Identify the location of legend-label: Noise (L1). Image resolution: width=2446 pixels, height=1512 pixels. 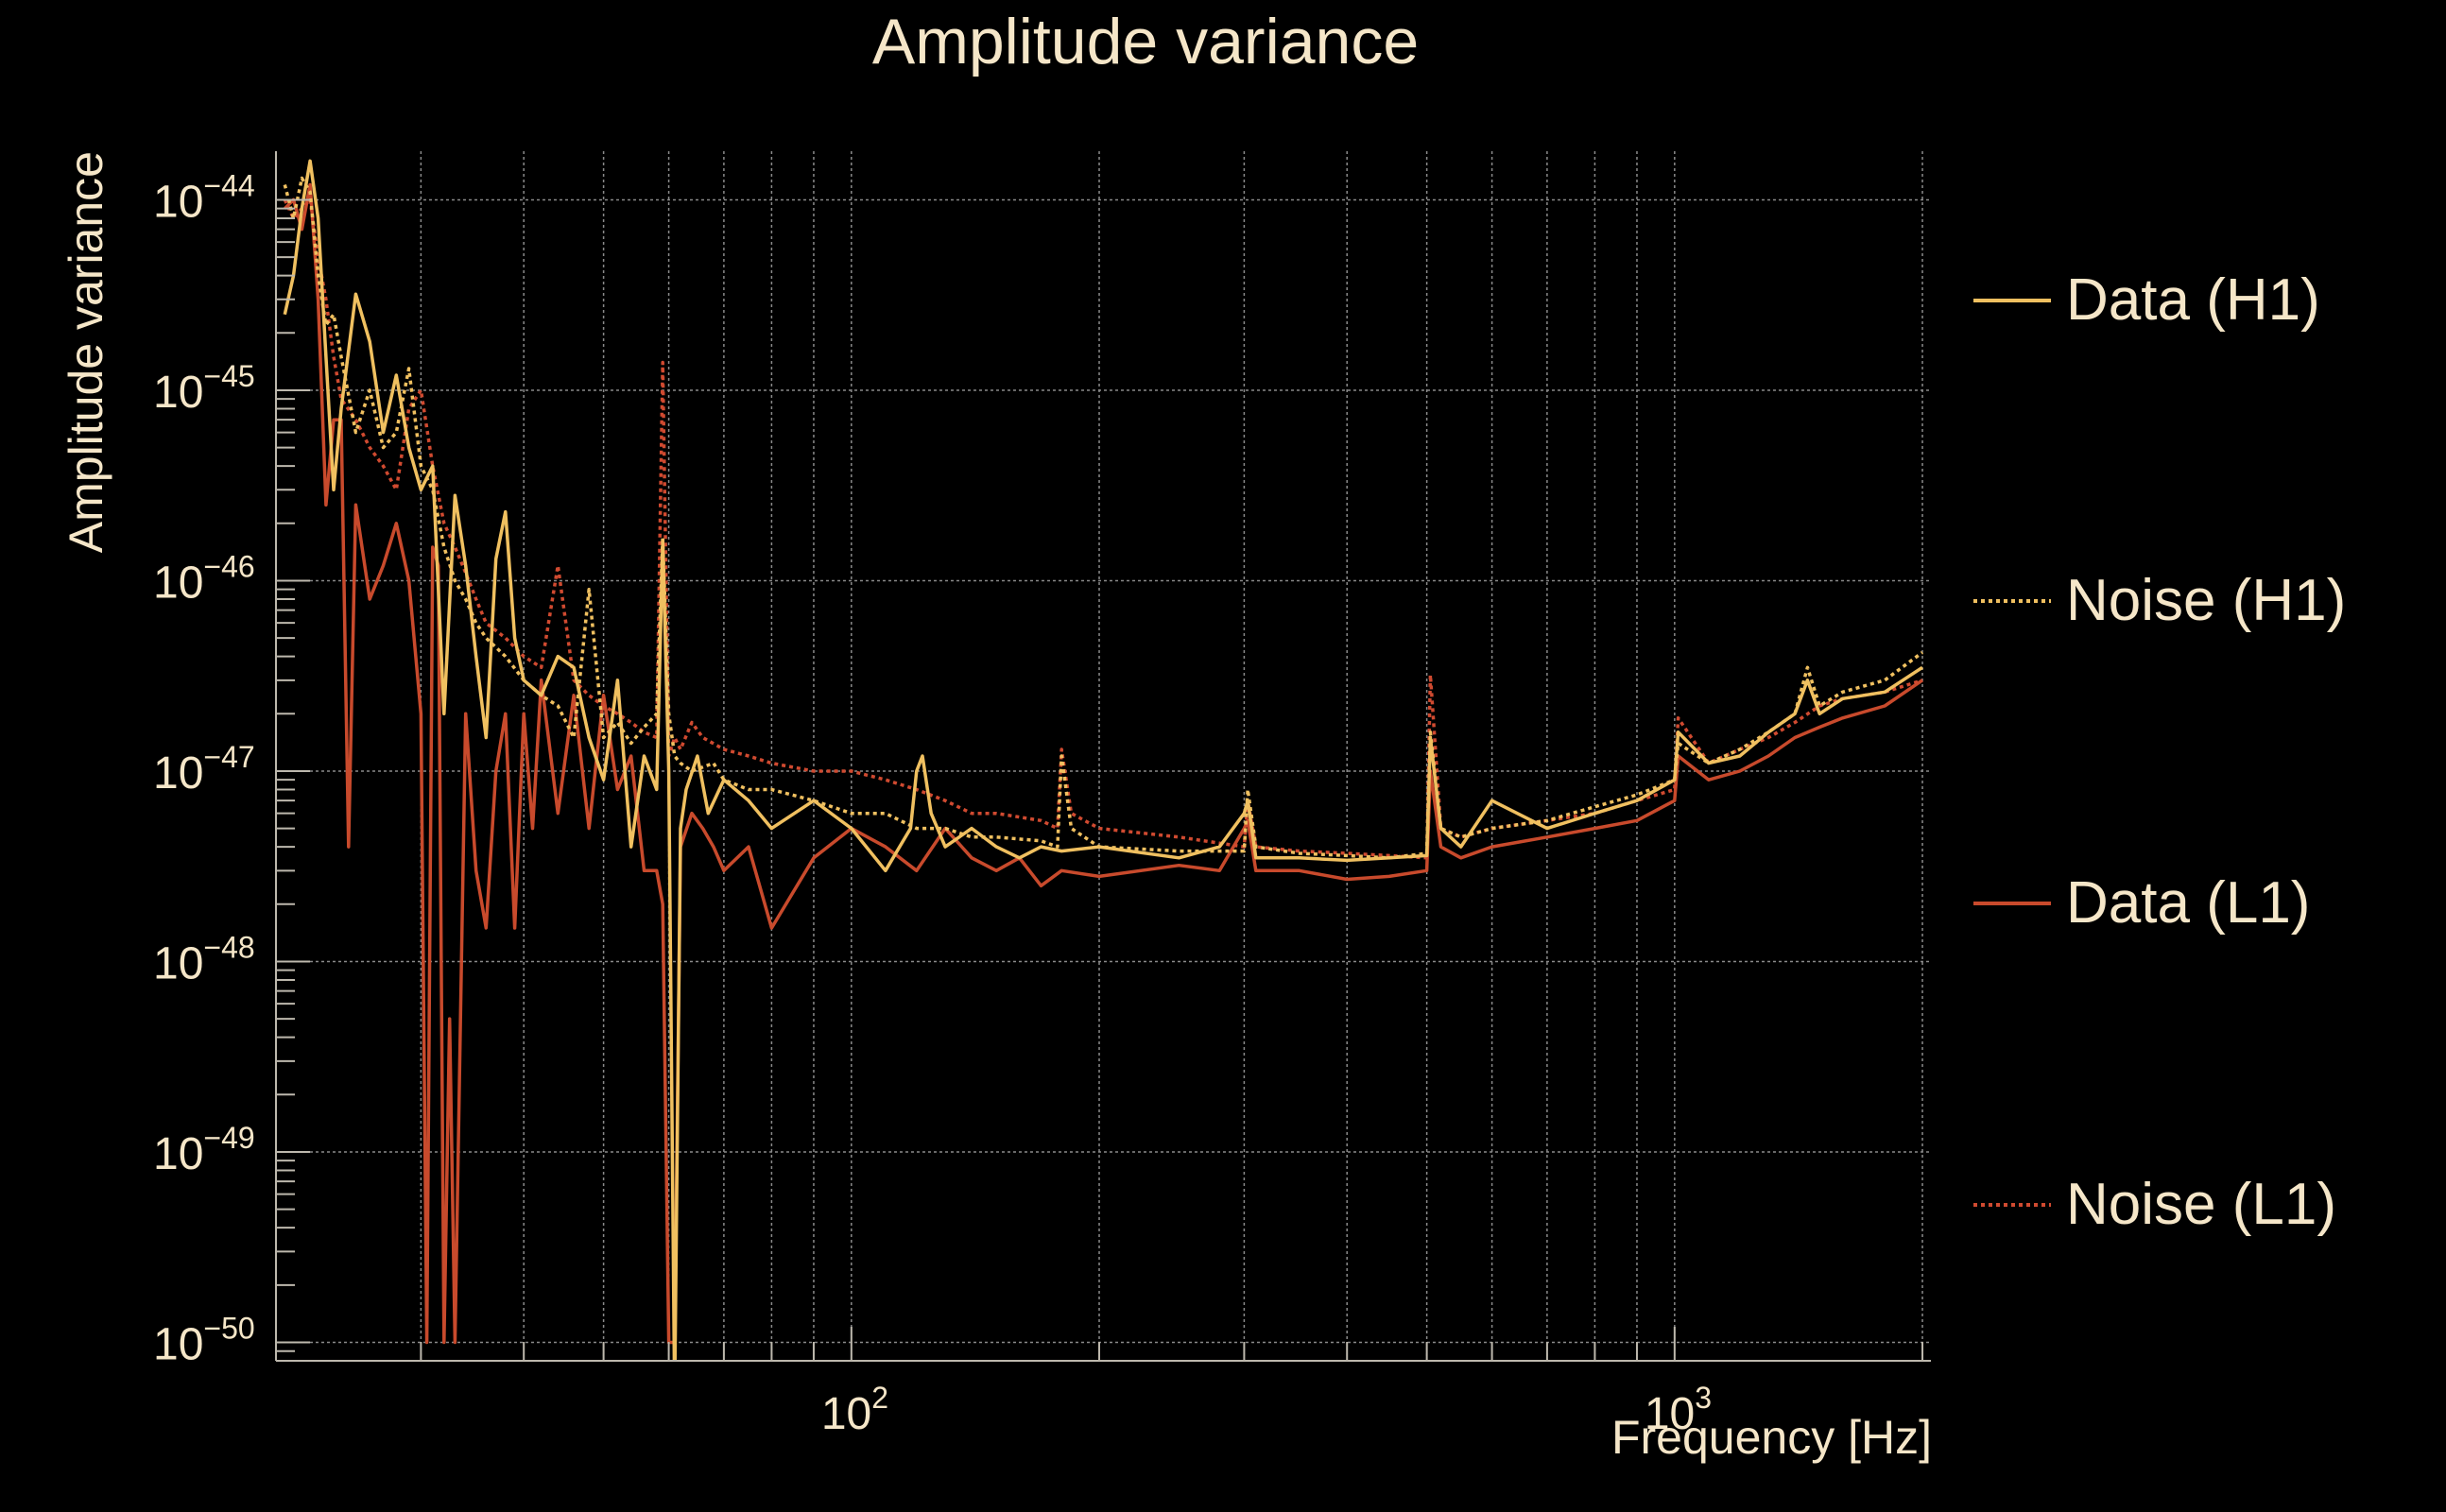
(2201, 1204).